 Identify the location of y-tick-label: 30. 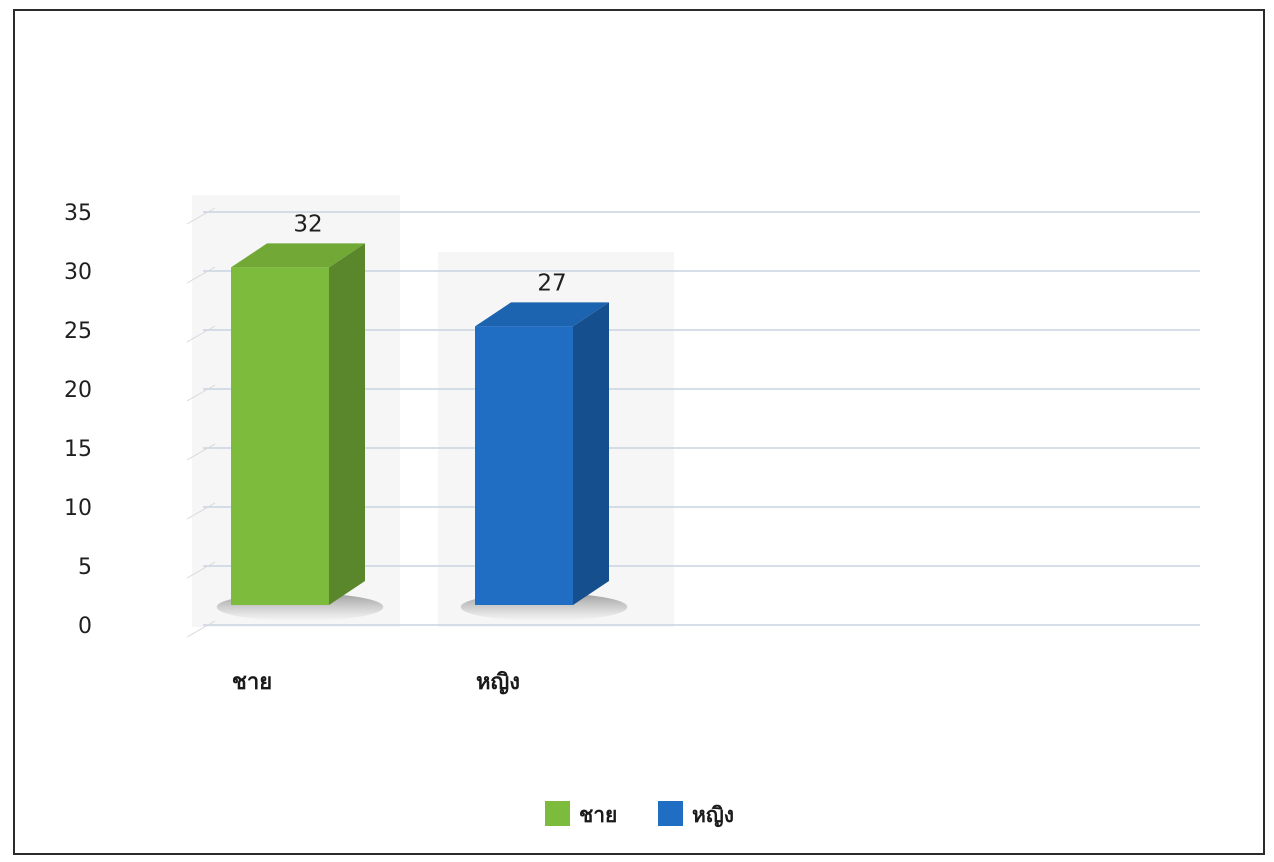
(78, 272).